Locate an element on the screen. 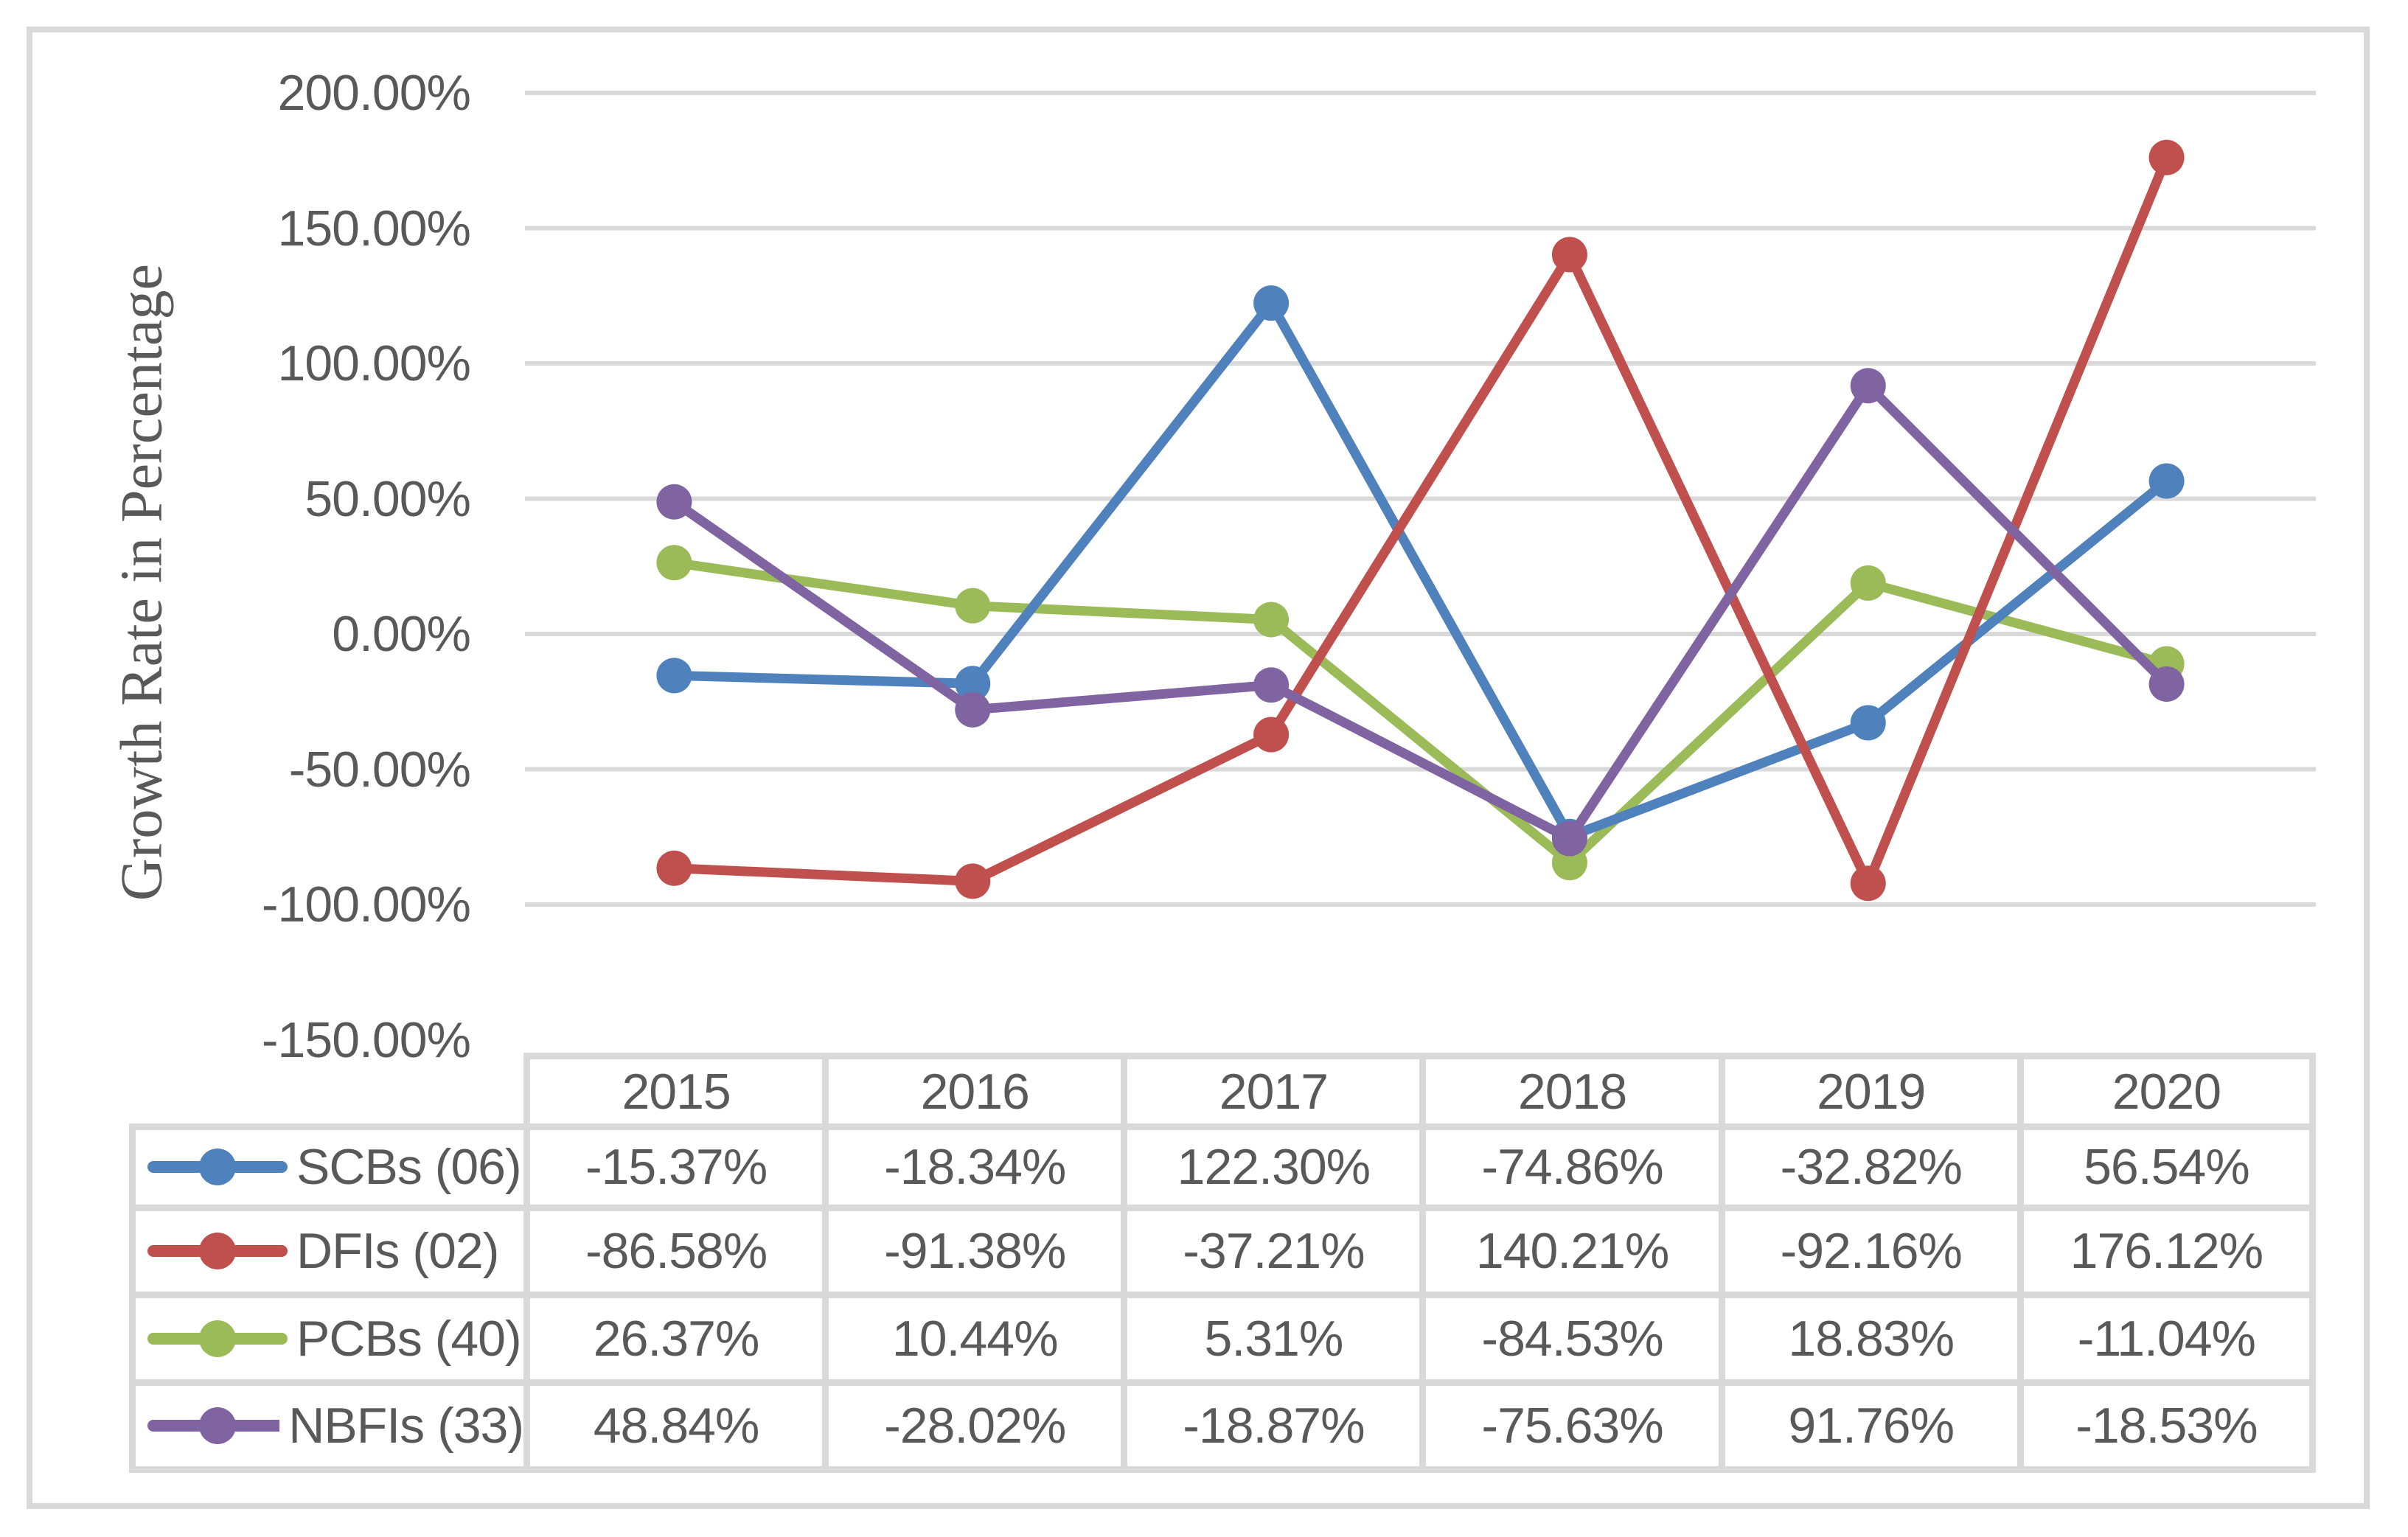  legend-cell: NBFIs (33) is located at coordinates (326, 1429).